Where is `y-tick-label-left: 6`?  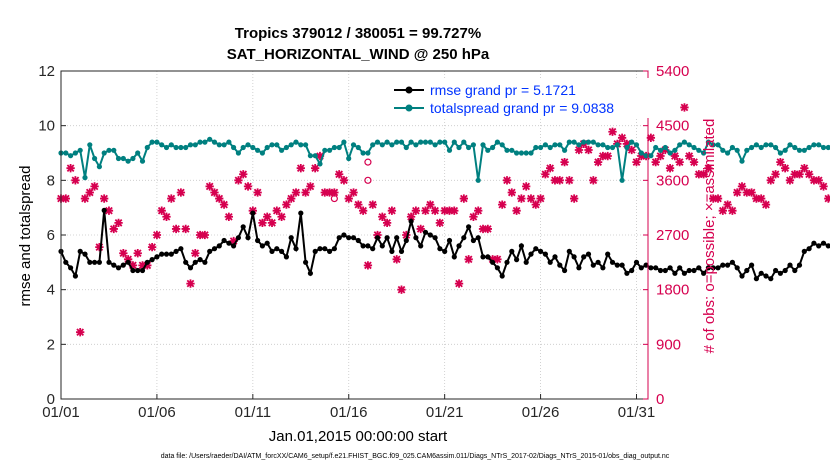
y-tick-label-left: 6 is located at coordinates (51, 235).